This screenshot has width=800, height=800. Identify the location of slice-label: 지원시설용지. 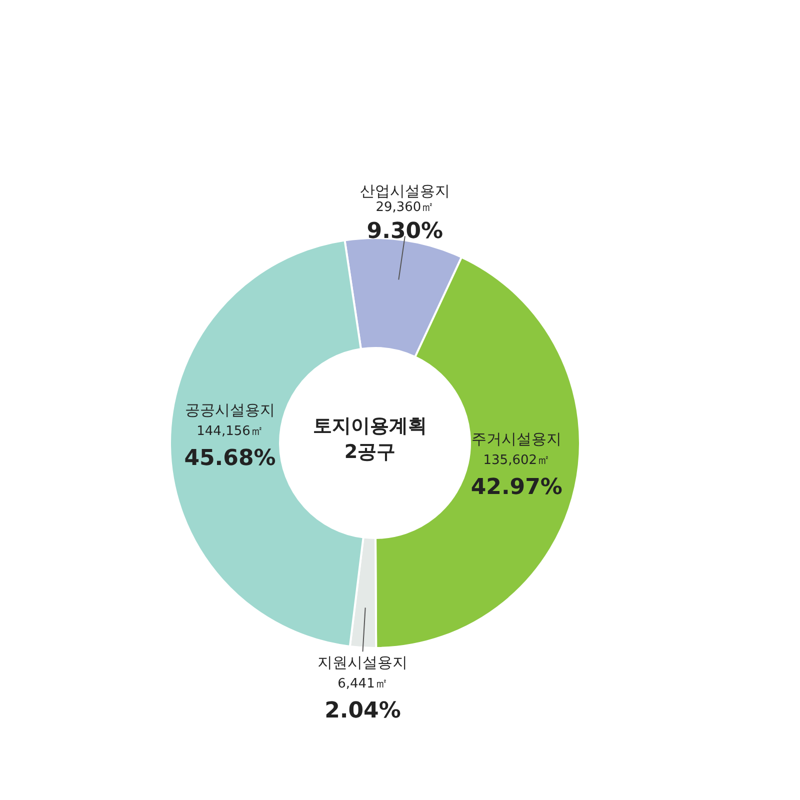
(363, 663).